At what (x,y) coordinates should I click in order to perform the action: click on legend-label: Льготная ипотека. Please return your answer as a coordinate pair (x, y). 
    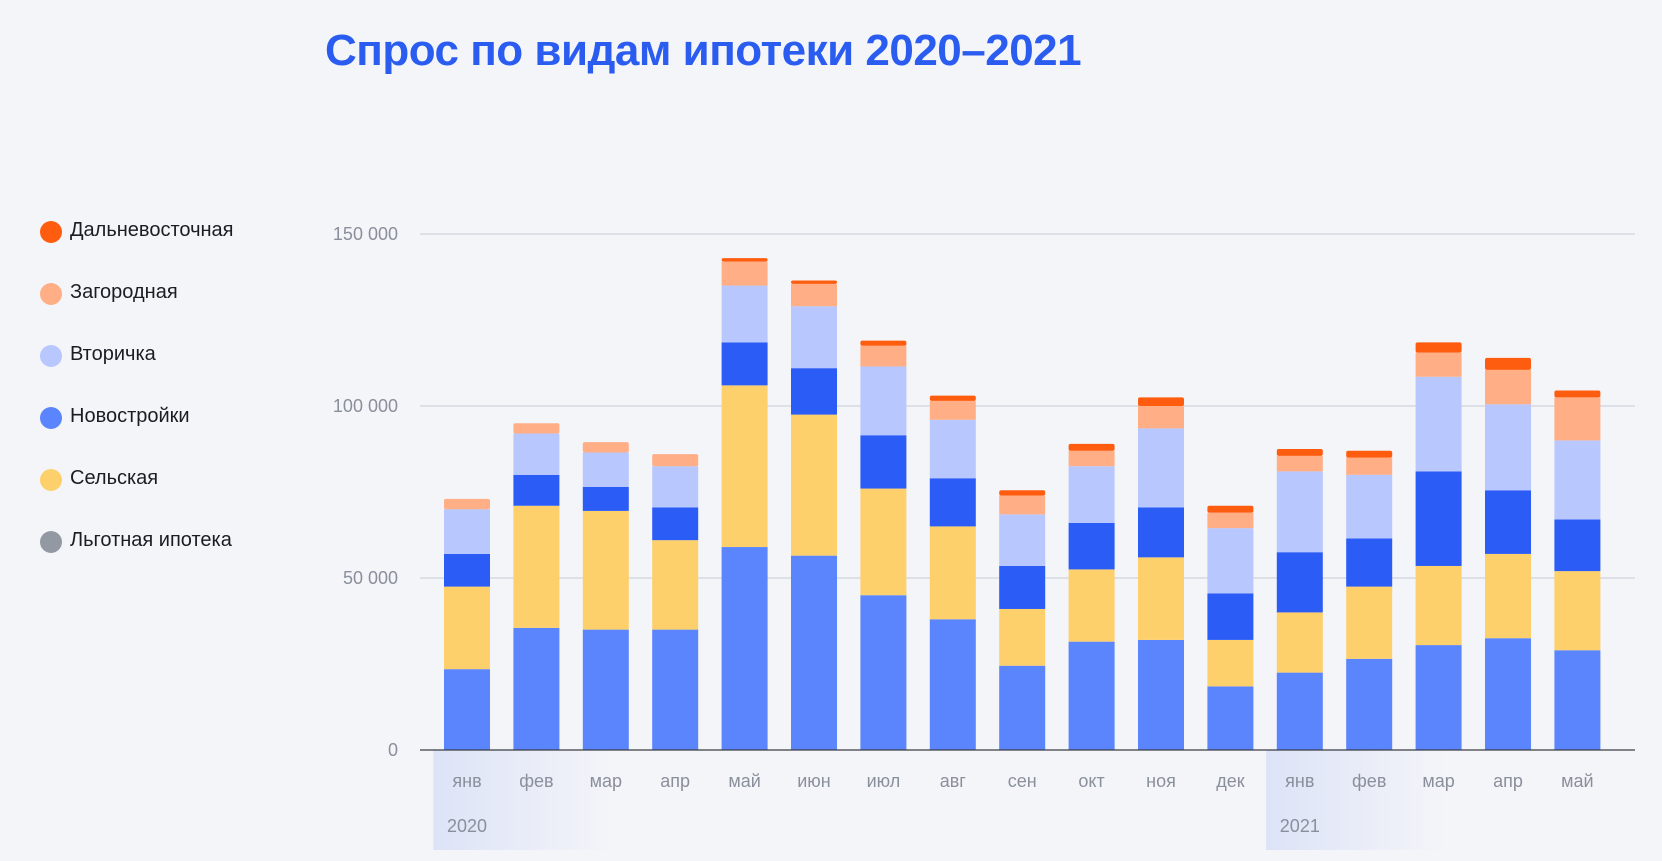
    Looking at the image, I should click on (151, 540).